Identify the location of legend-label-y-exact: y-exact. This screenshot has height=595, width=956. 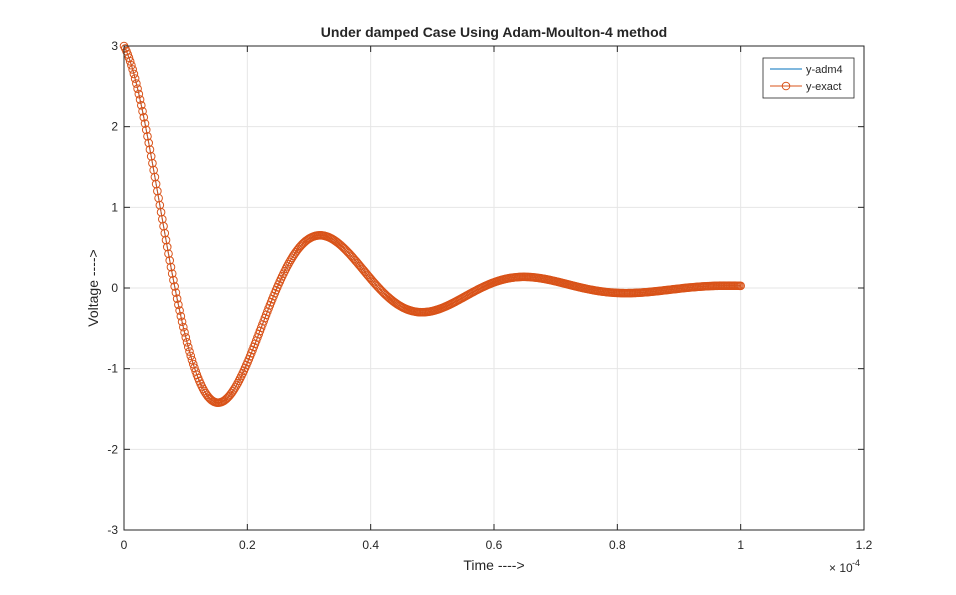
(823, 87).